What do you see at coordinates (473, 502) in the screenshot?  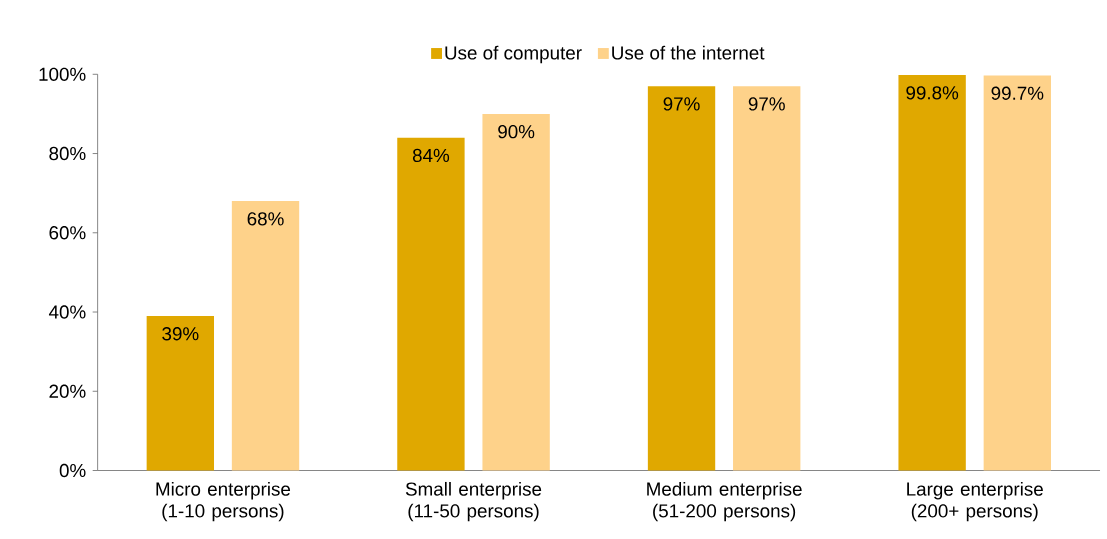 I see `x-tick-label: Small enterprise (11-50 persons)` at bounding box center [473, 502].